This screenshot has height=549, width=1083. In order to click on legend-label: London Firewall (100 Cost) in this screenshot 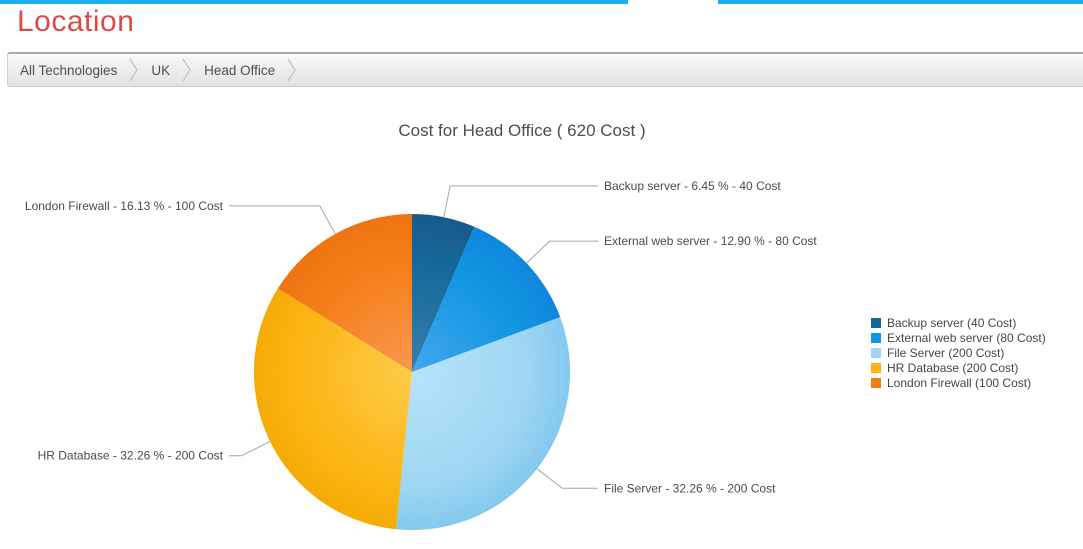, I will do `click(959, 382)`.